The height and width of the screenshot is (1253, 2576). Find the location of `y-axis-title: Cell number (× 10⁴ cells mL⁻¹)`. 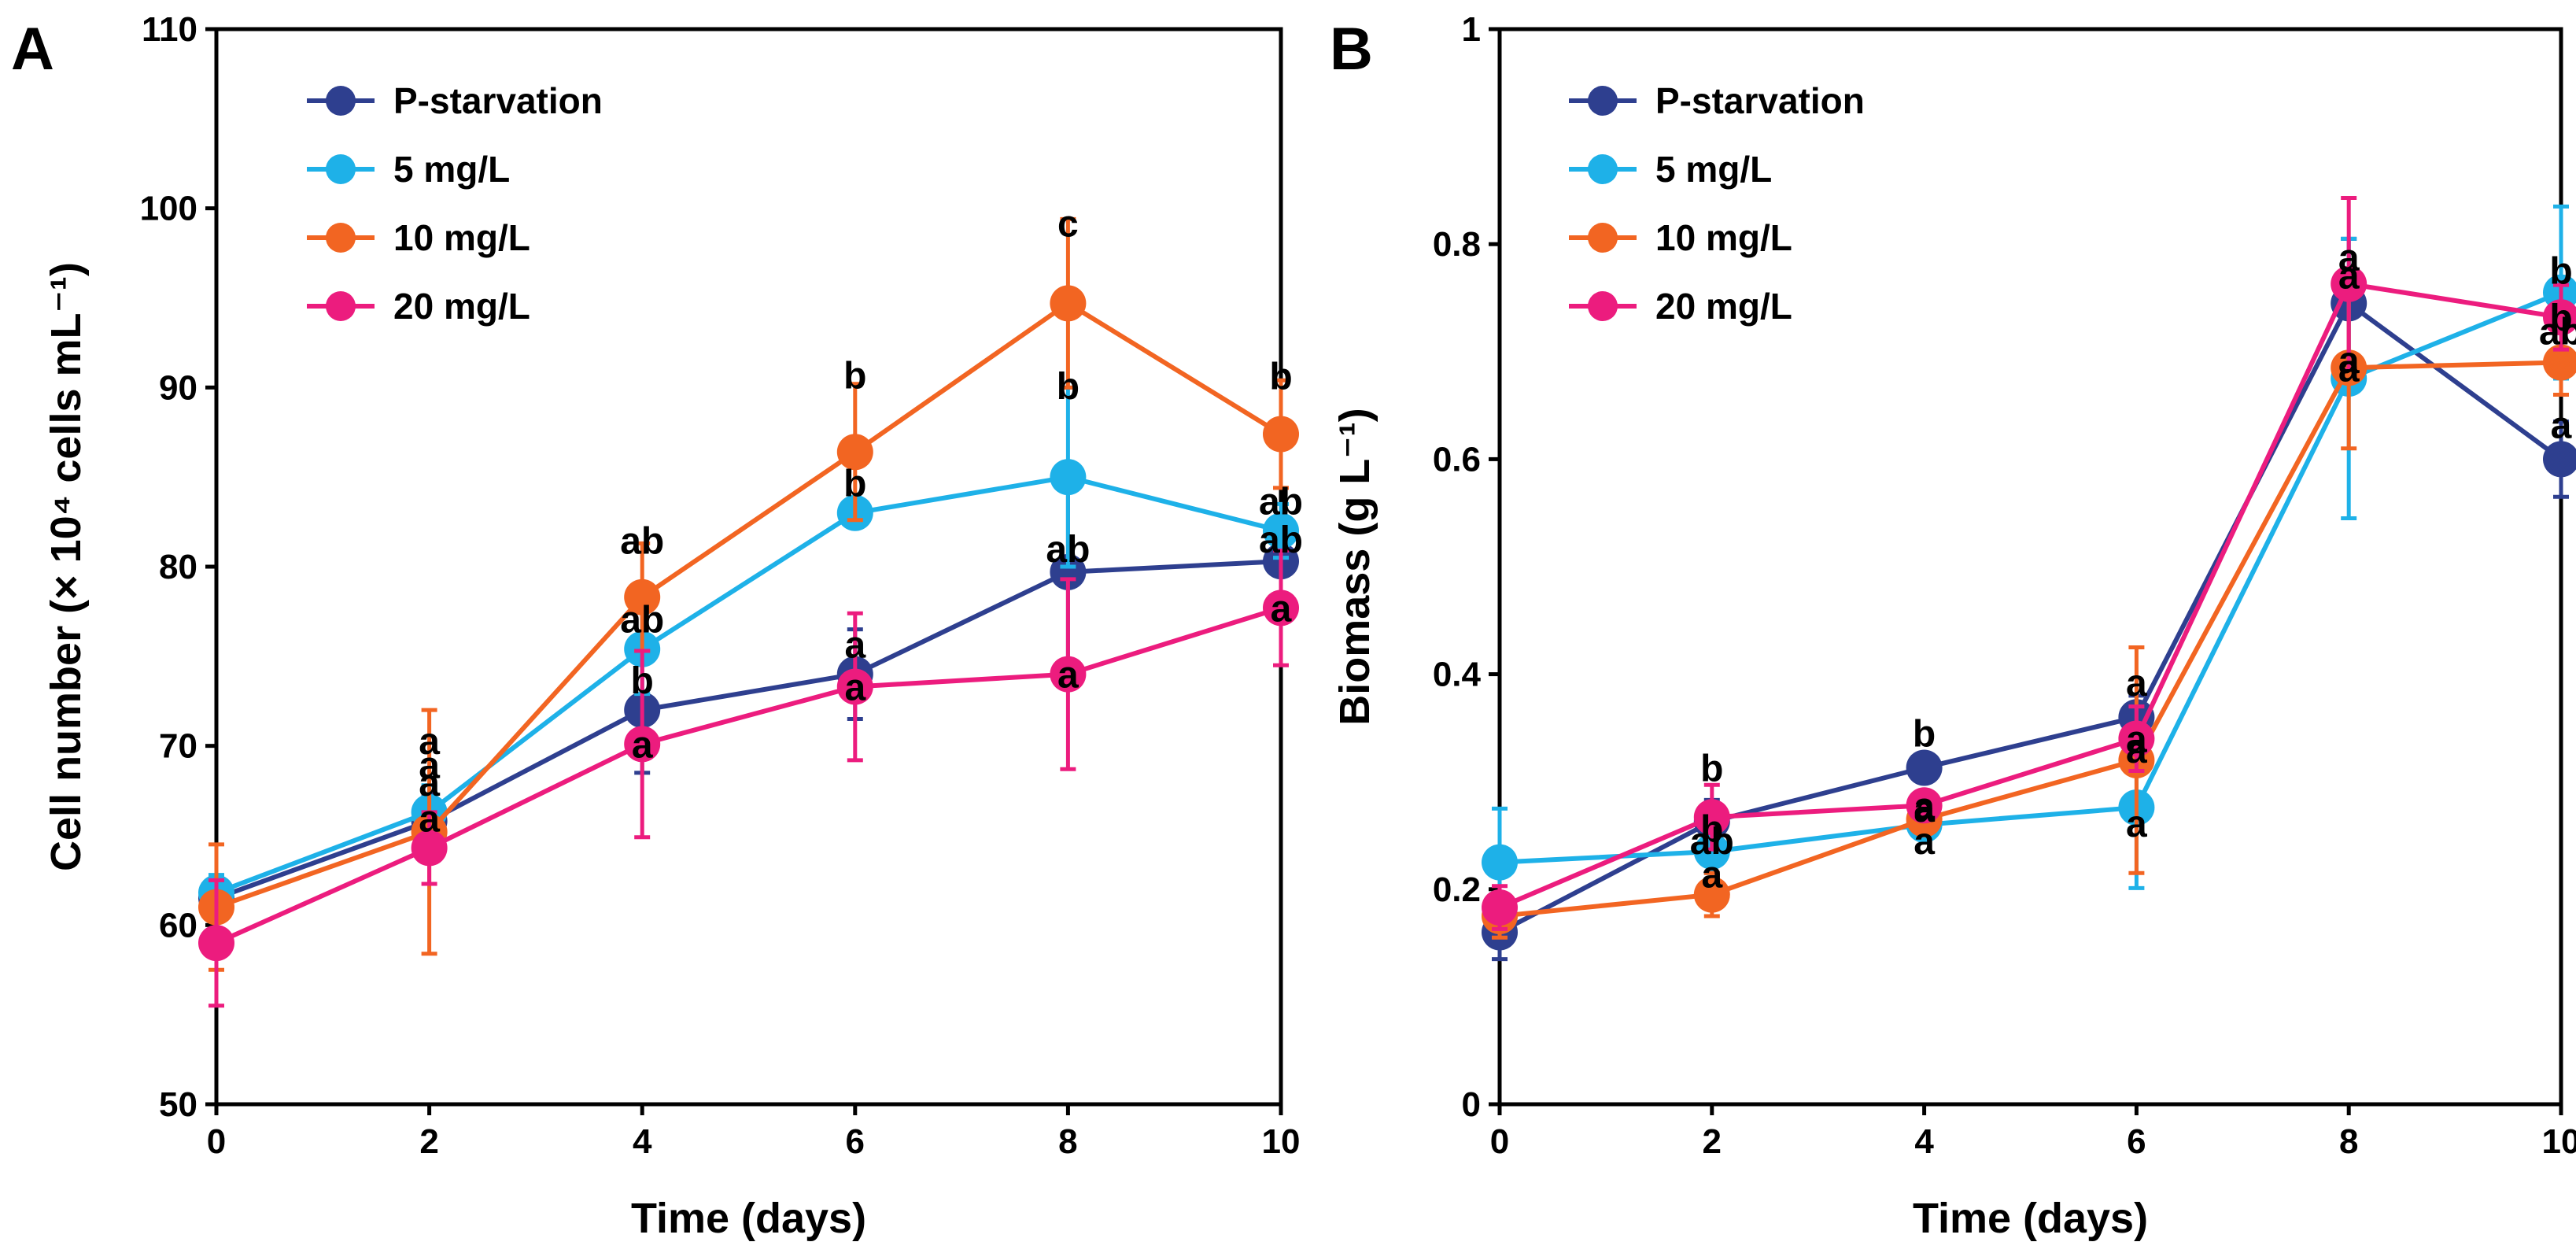

y-axis-title: Cell number (× 10⁴ cells mL⁻¹) is located at coordinates (66, 566).